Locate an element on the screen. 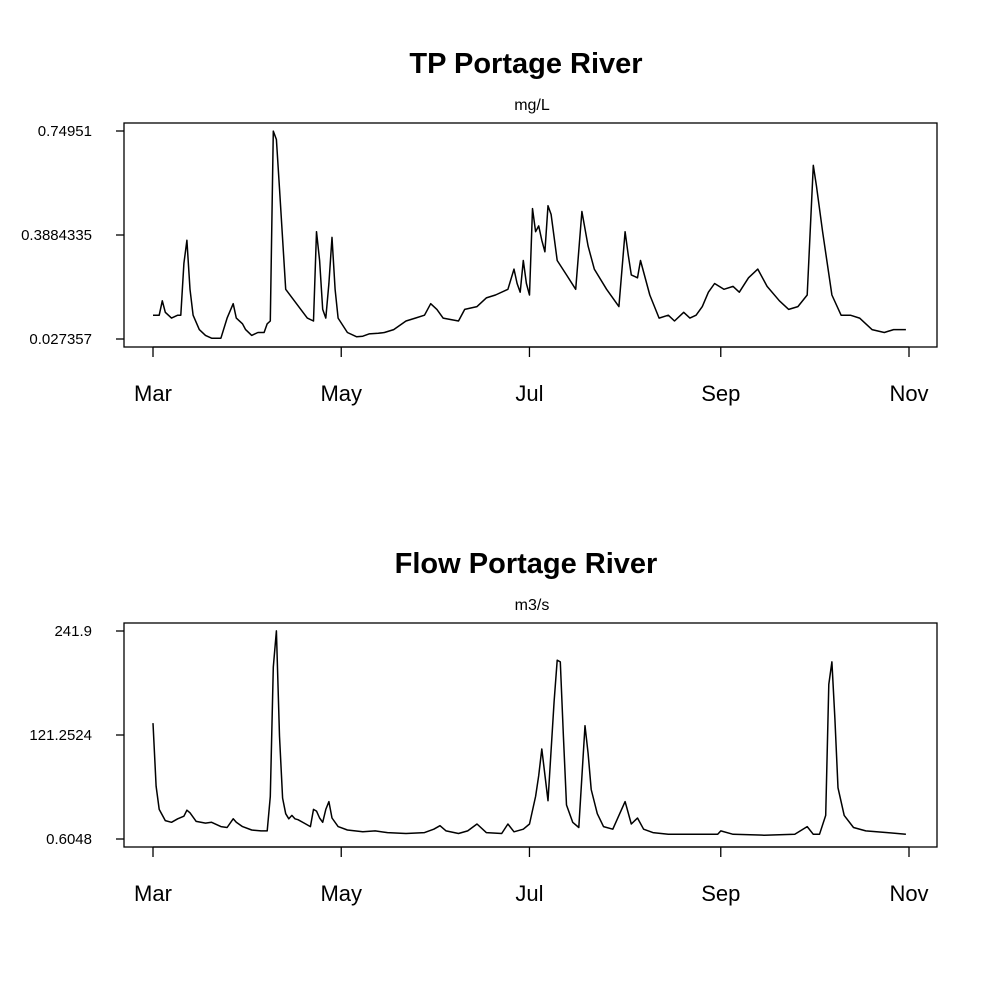 Image resolution: width=1000 pixels, height=1000 pixels. y-tick-label: 0.3884335 is located at coordinates (56, 235).